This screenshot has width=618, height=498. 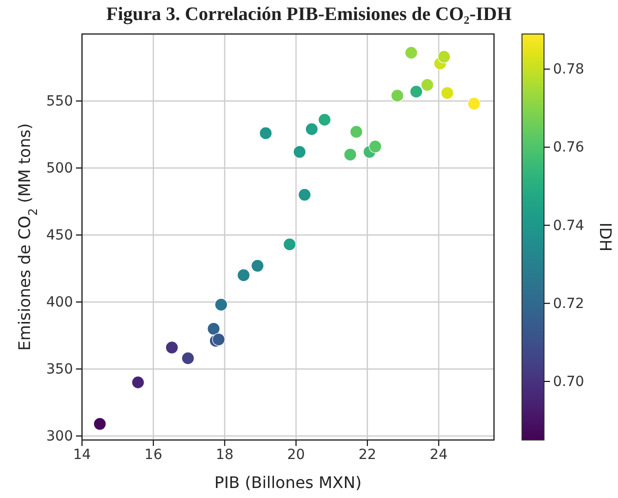 What do you see at coordinates (59, 168) in the screenshot?
I see `y-tick-label: 500` at bounding box center [59, 168].